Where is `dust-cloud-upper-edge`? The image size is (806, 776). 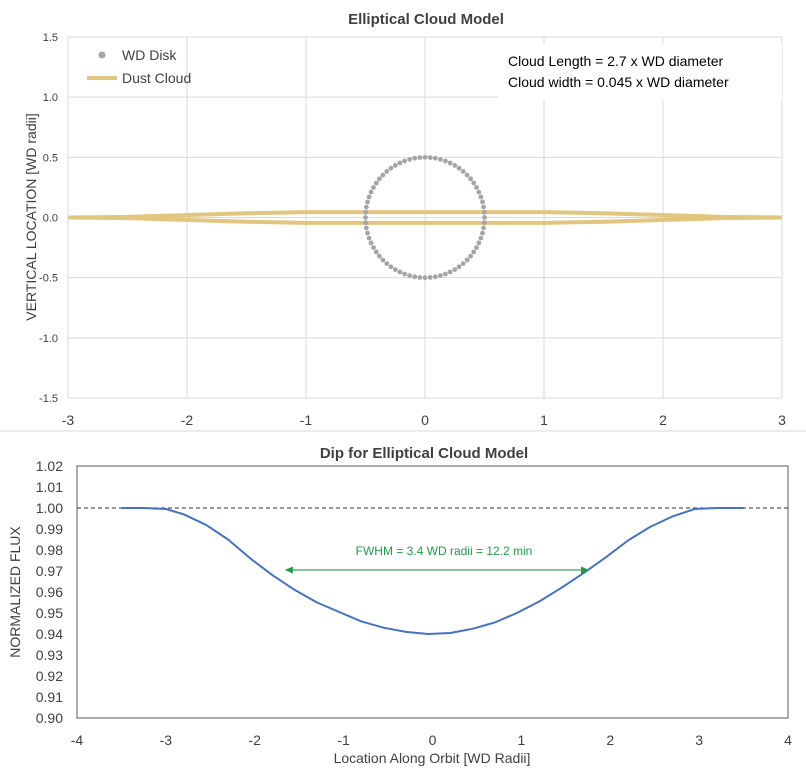 dust-cloud-upper-edge is located at coordinates (425, 215).